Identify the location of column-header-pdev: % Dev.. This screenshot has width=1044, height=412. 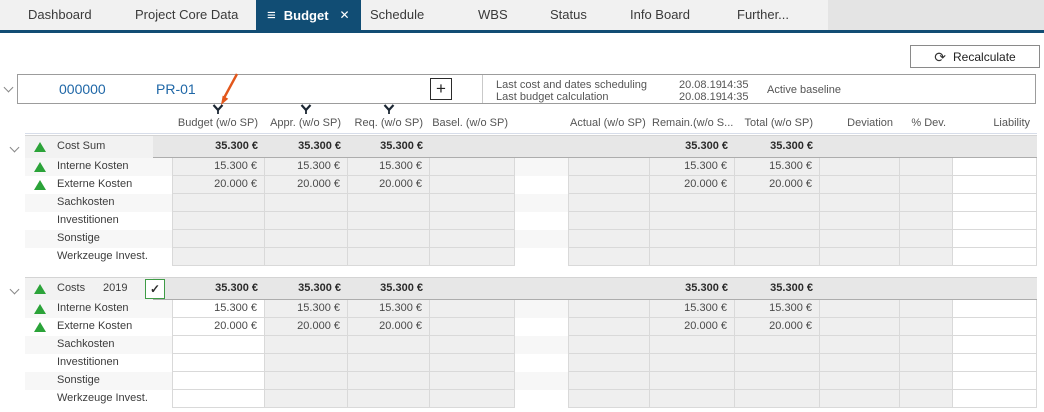
(928, 123).